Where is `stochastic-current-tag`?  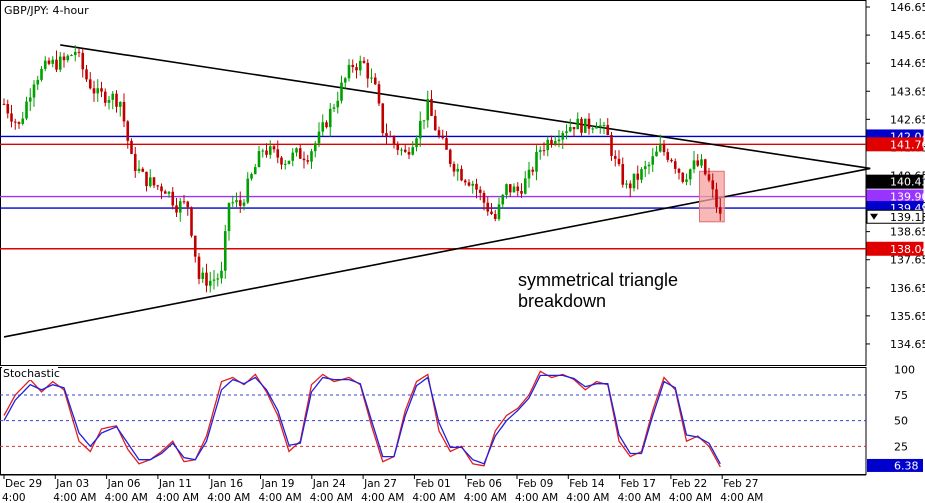 stochastic-current-tag is located at coordinates (895, 465).